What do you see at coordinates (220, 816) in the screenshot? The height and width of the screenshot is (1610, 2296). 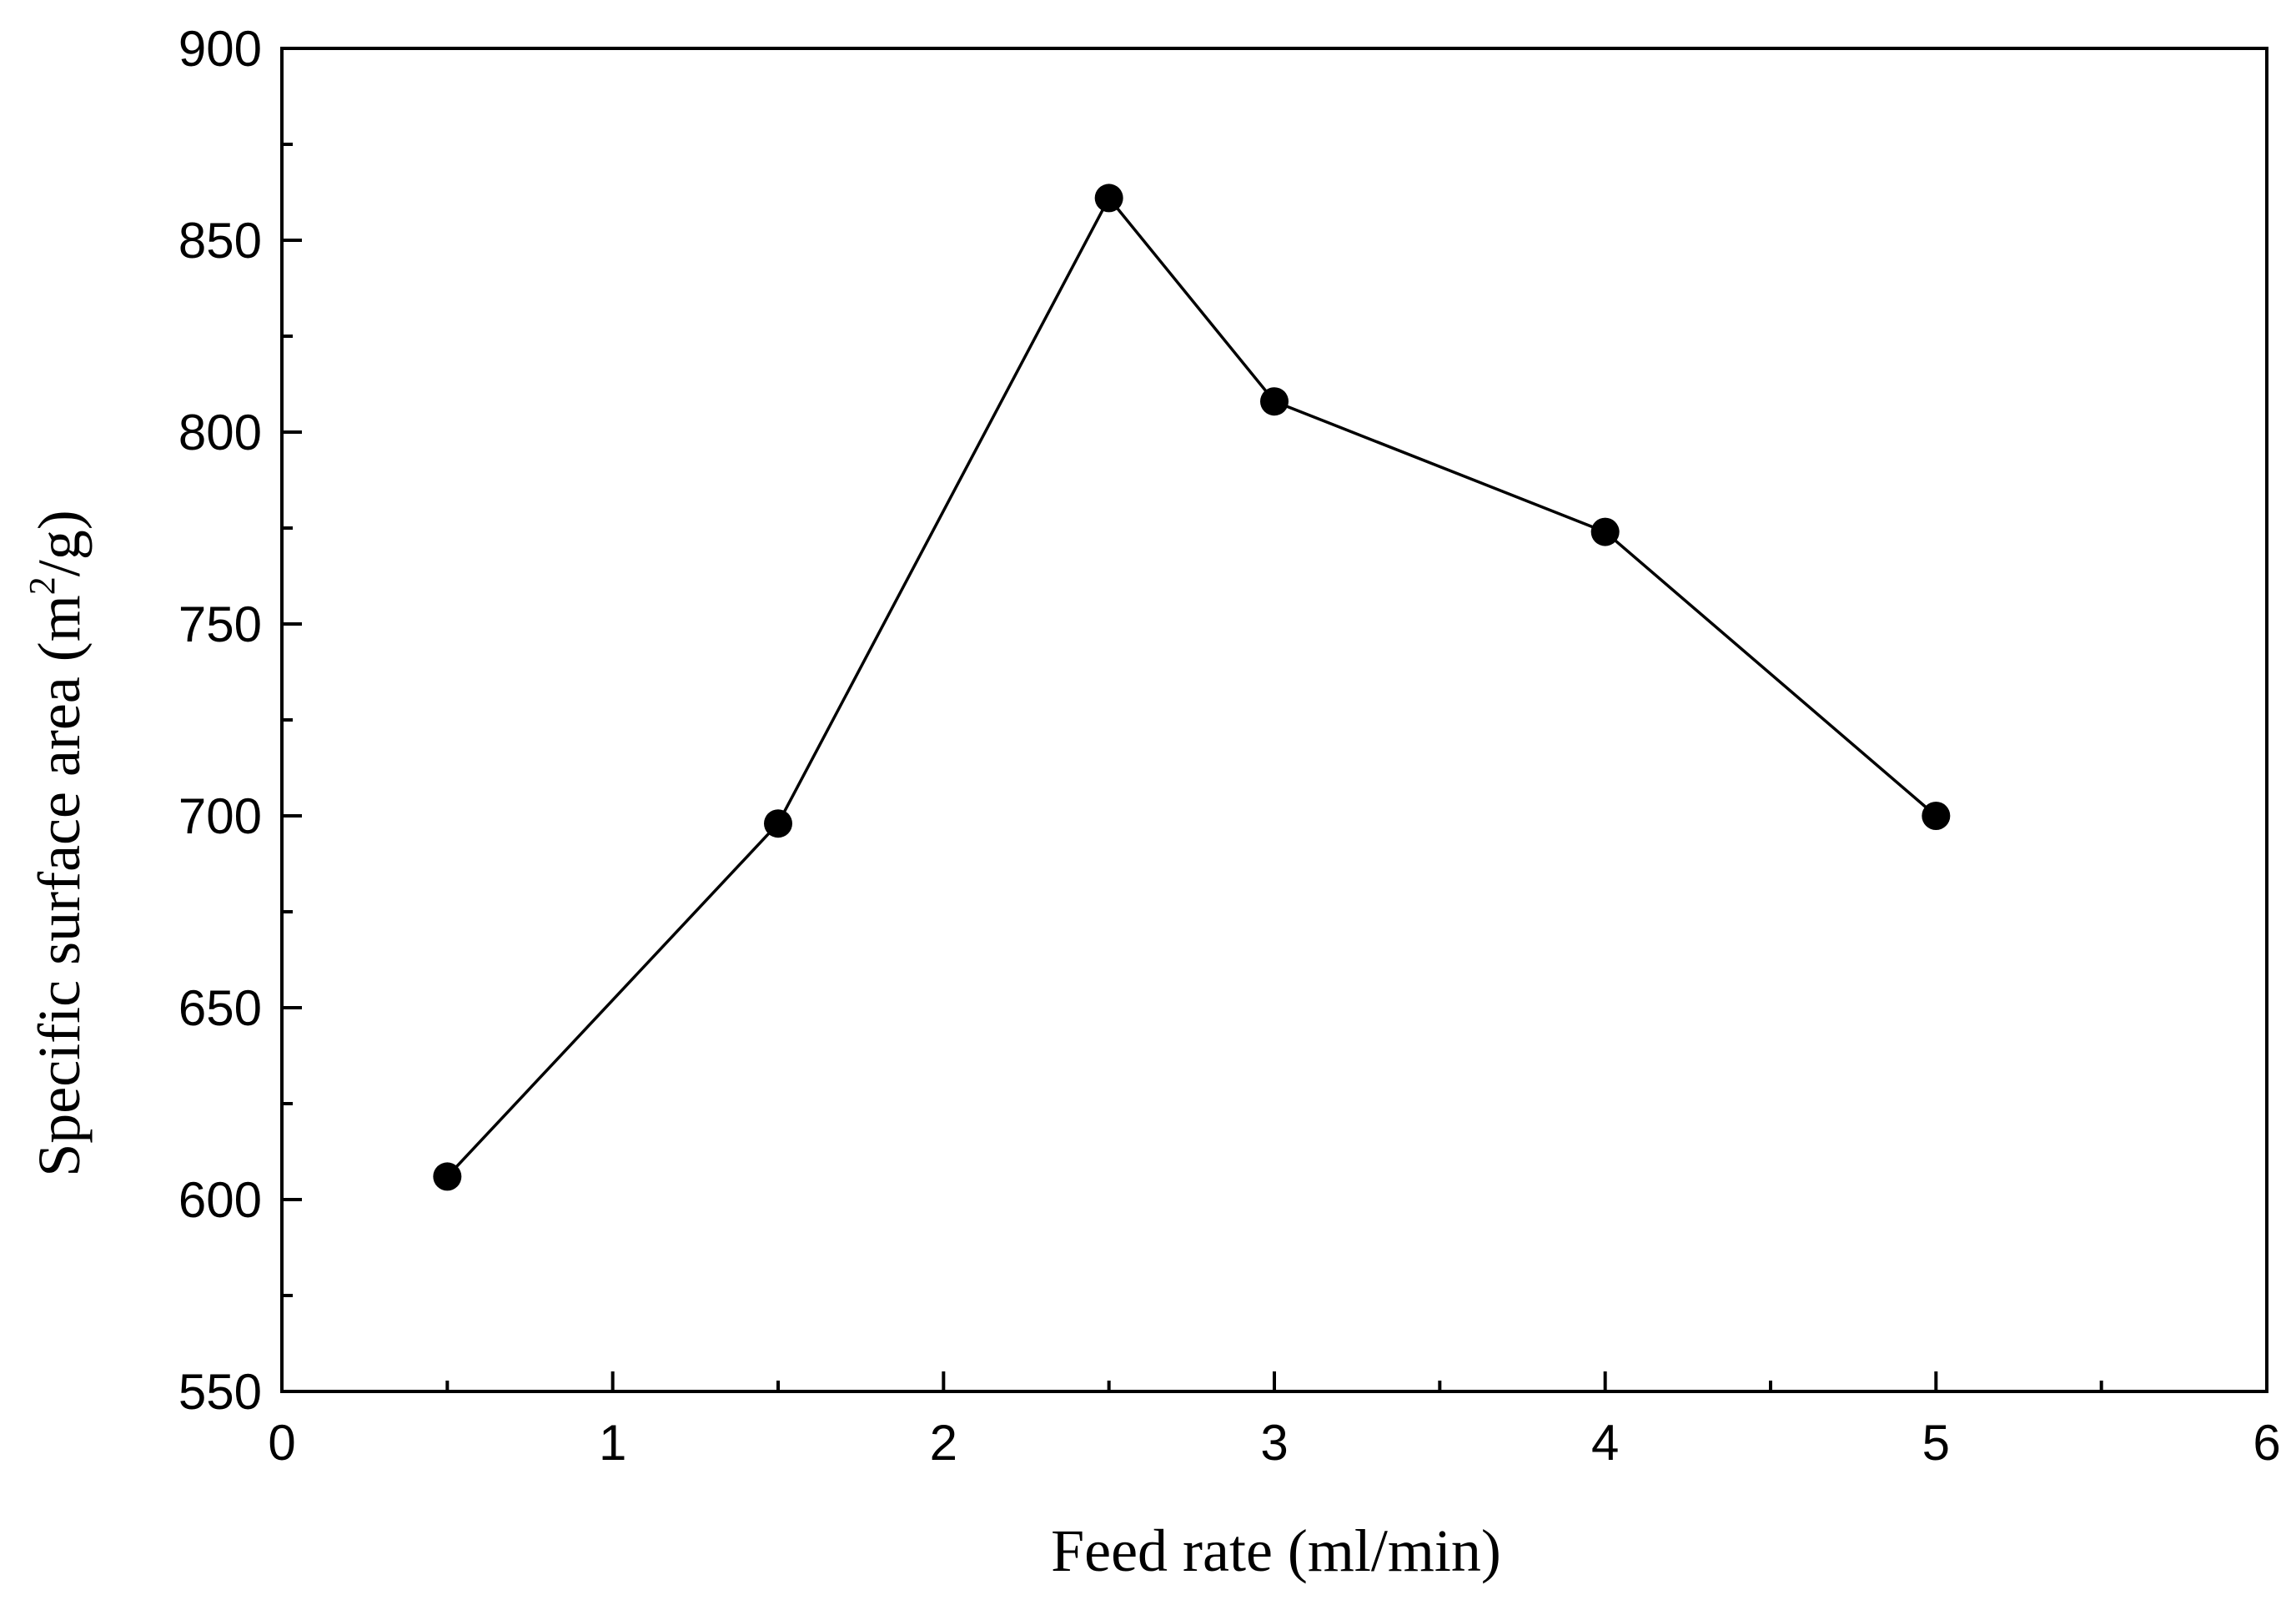 I see `y-tick-label: 700` at bounding box center [220, 816].